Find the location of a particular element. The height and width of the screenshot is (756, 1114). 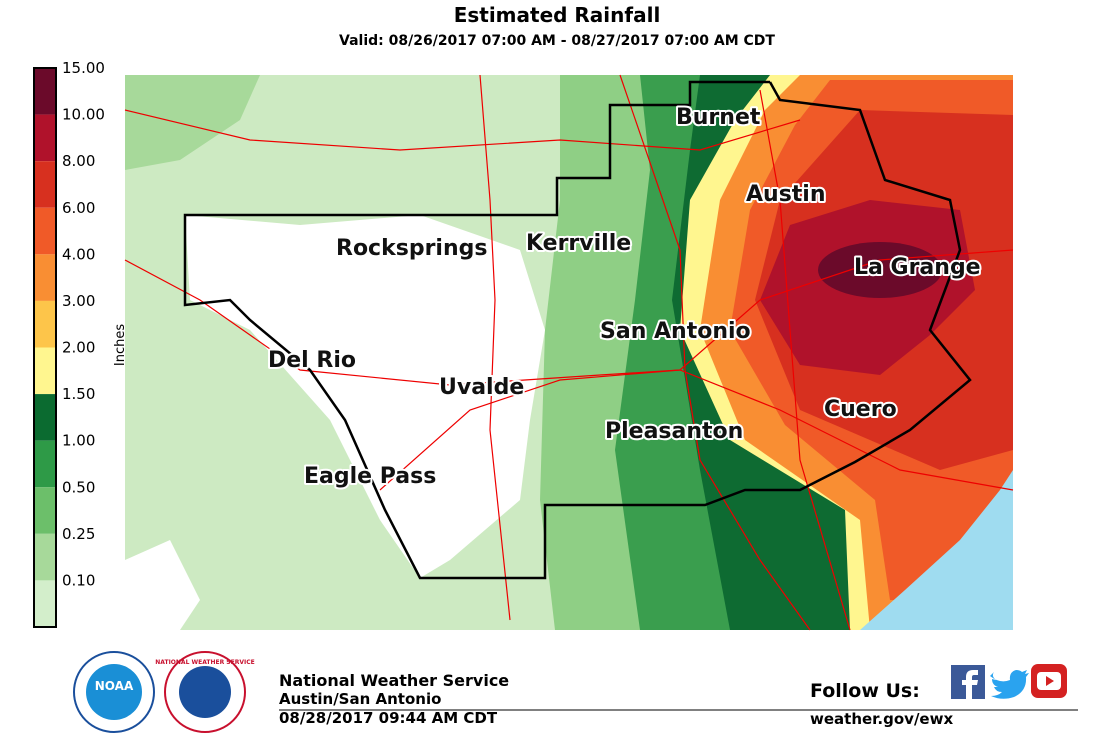

logo-text: NATIONAL WEATHER SERVICE is located at coordinates (204, 662).